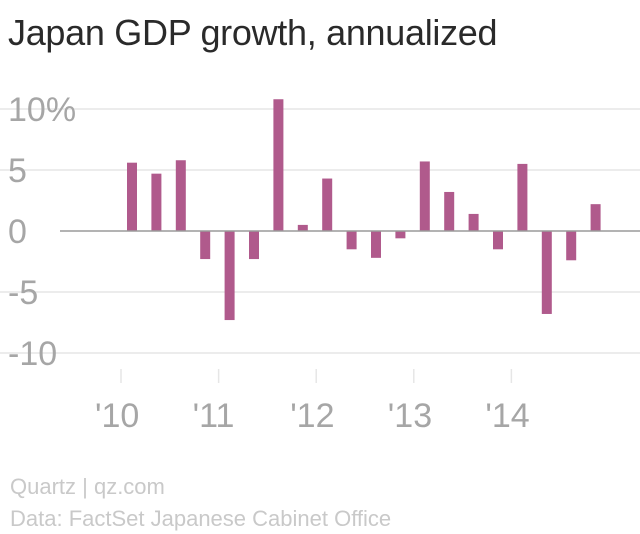 The height and width of the screenshot is (534, 640). What do you see at coordinates (214, 416) in the screenshot?
I see `x-tick-label: '11` at bounding box center [214, 416].